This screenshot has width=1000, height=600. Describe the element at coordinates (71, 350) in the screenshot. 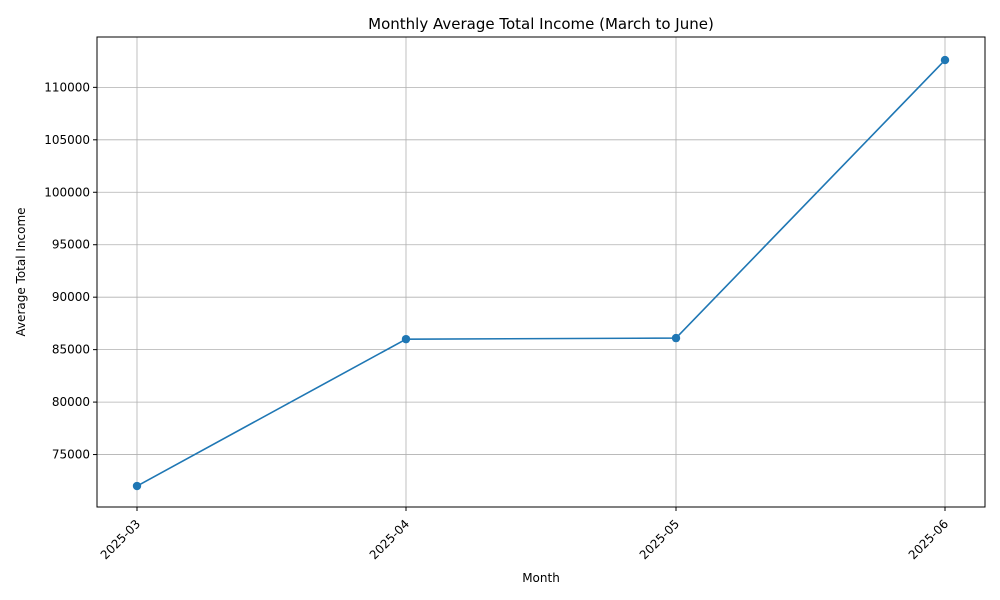

I see `y-tick-label: 85000` at that location.